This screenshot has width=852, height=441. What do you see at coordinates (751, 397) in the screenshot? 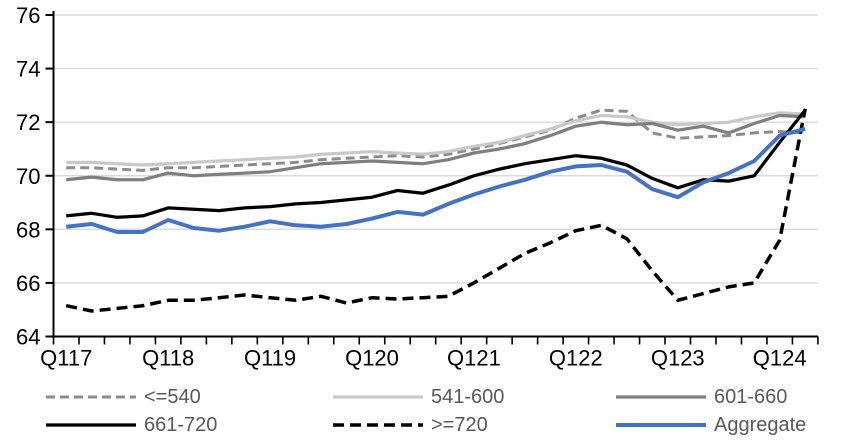
I see `legend-label: 601-660` at bounding box center [751, 397].